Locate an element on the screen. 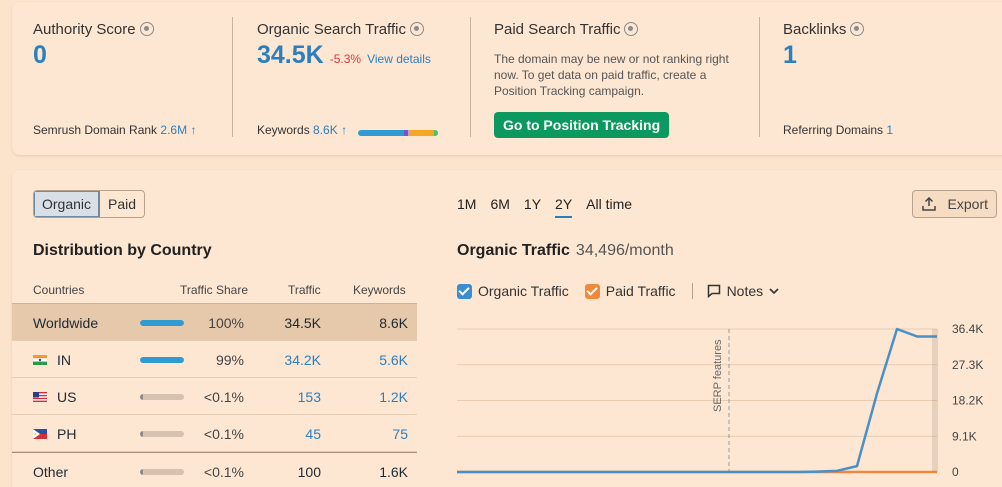  keywords-value: 75 is located at coordinates (400, 434).